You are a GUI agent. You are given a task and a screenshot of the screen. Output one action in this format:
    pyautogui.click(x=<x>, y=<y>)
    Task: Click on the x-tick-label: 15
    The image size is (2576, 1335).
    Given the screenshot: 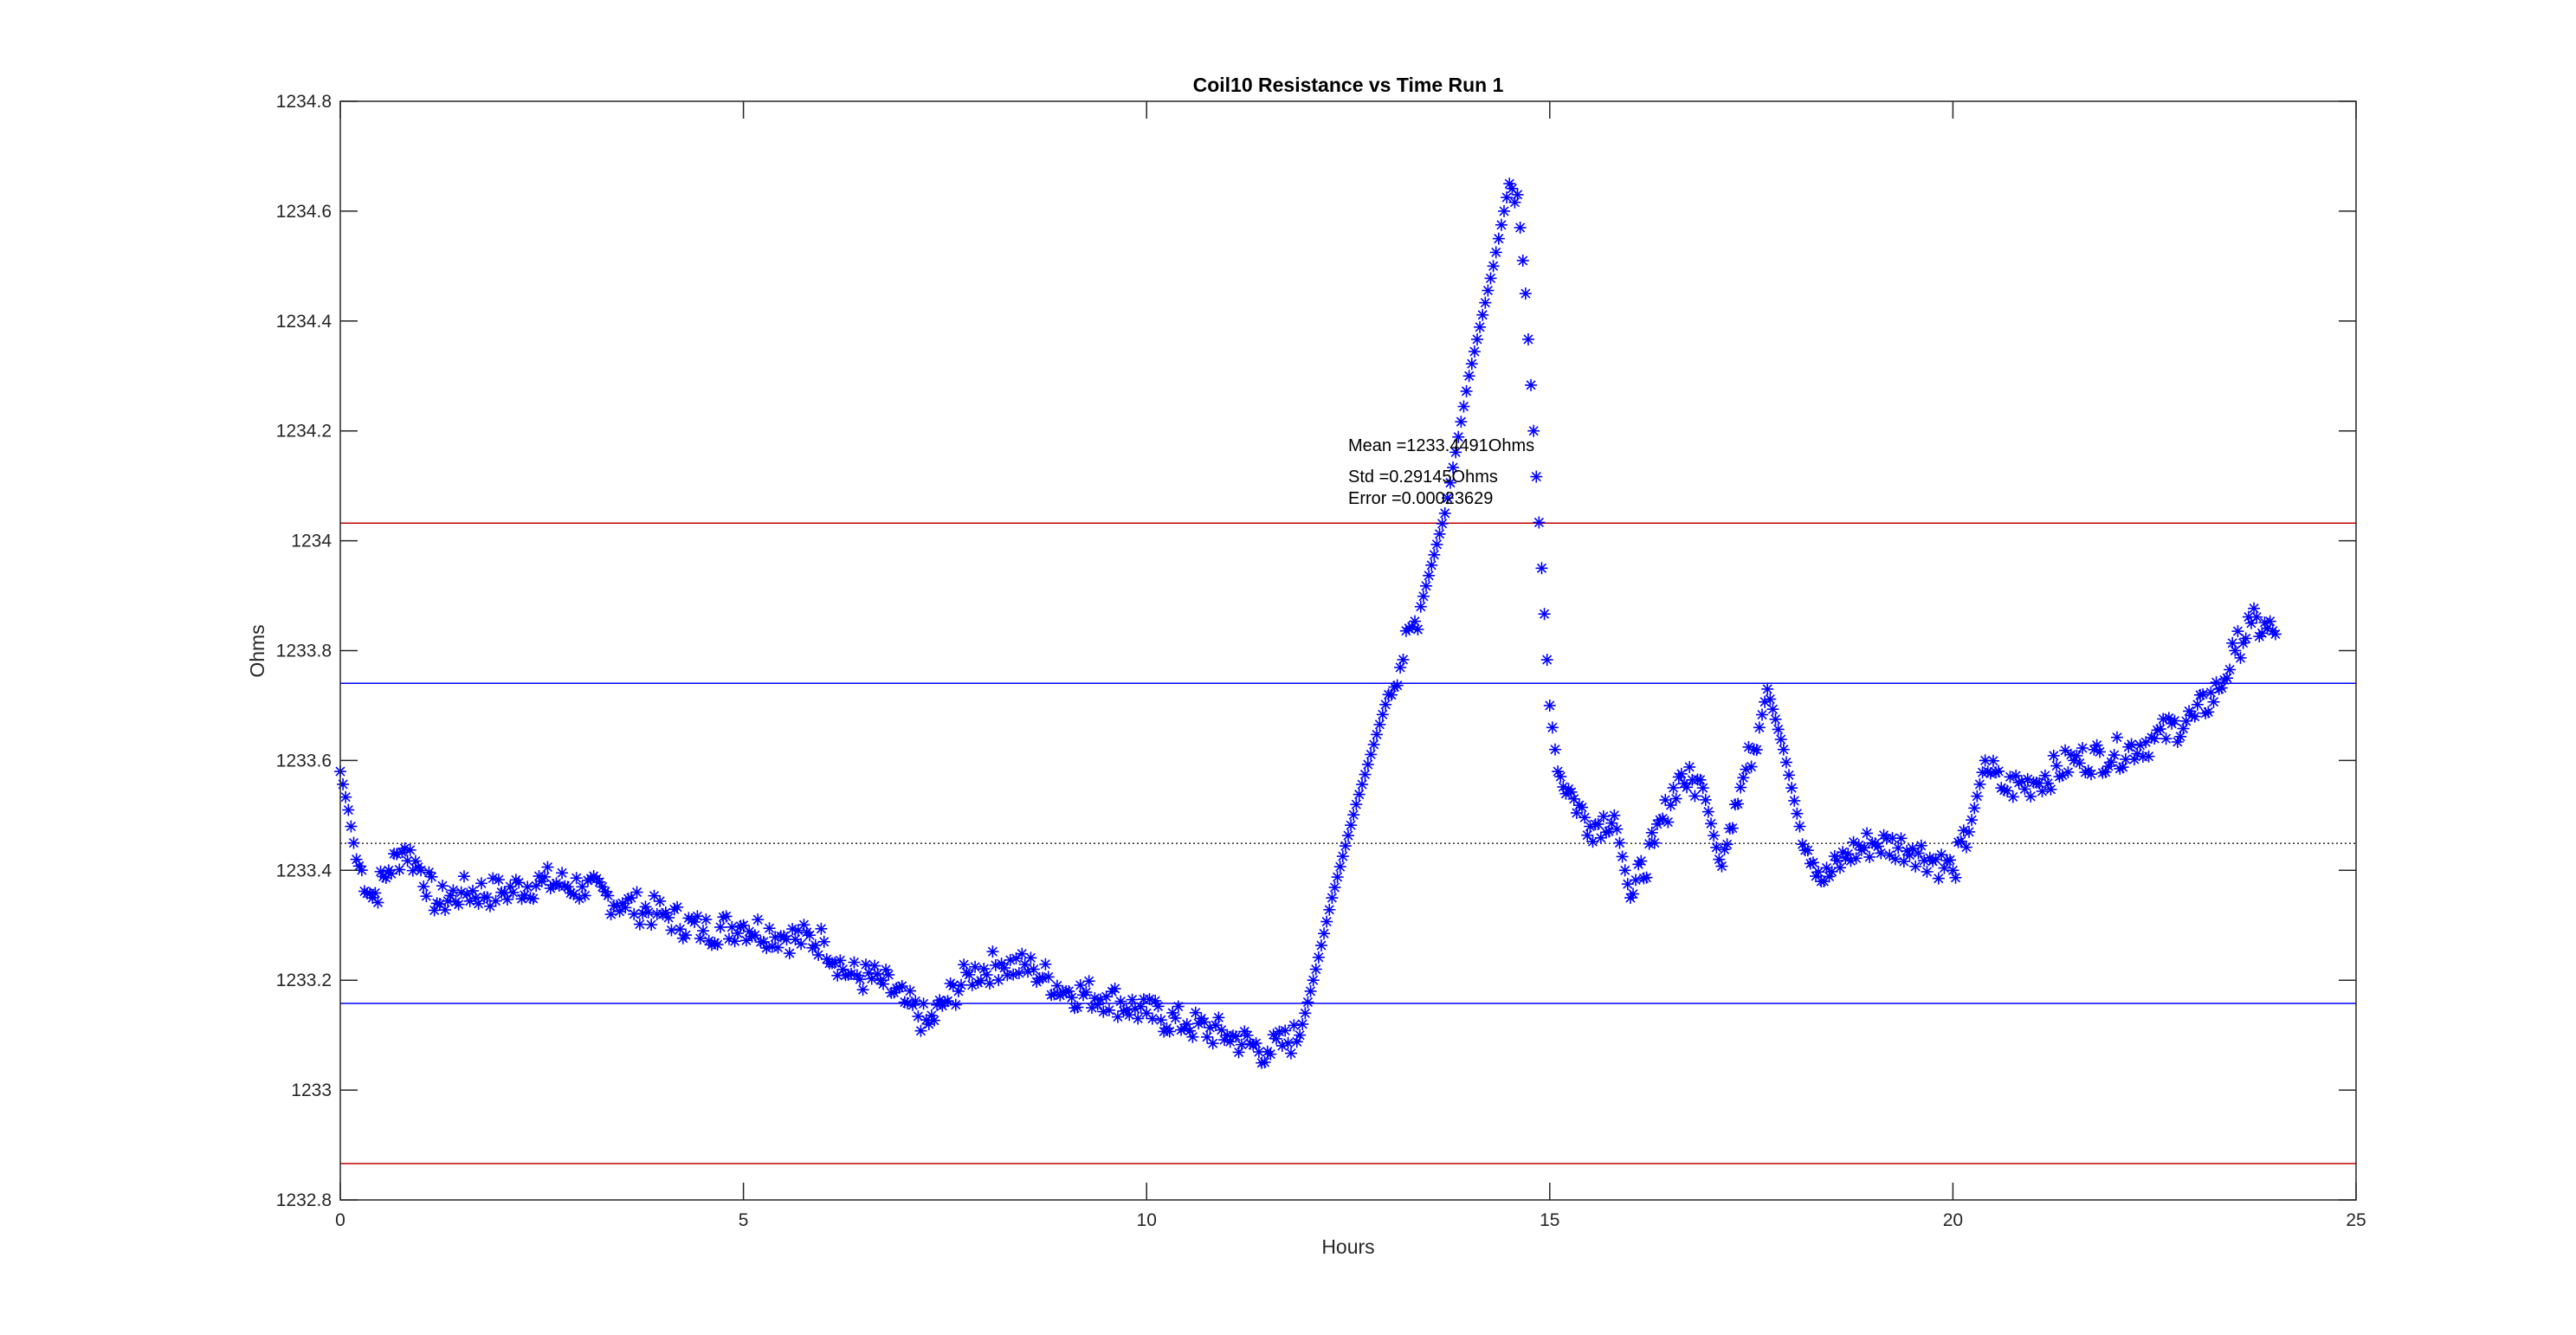 What is the action you would take?
    pyautogui.click(x=1550, y=1220)
    